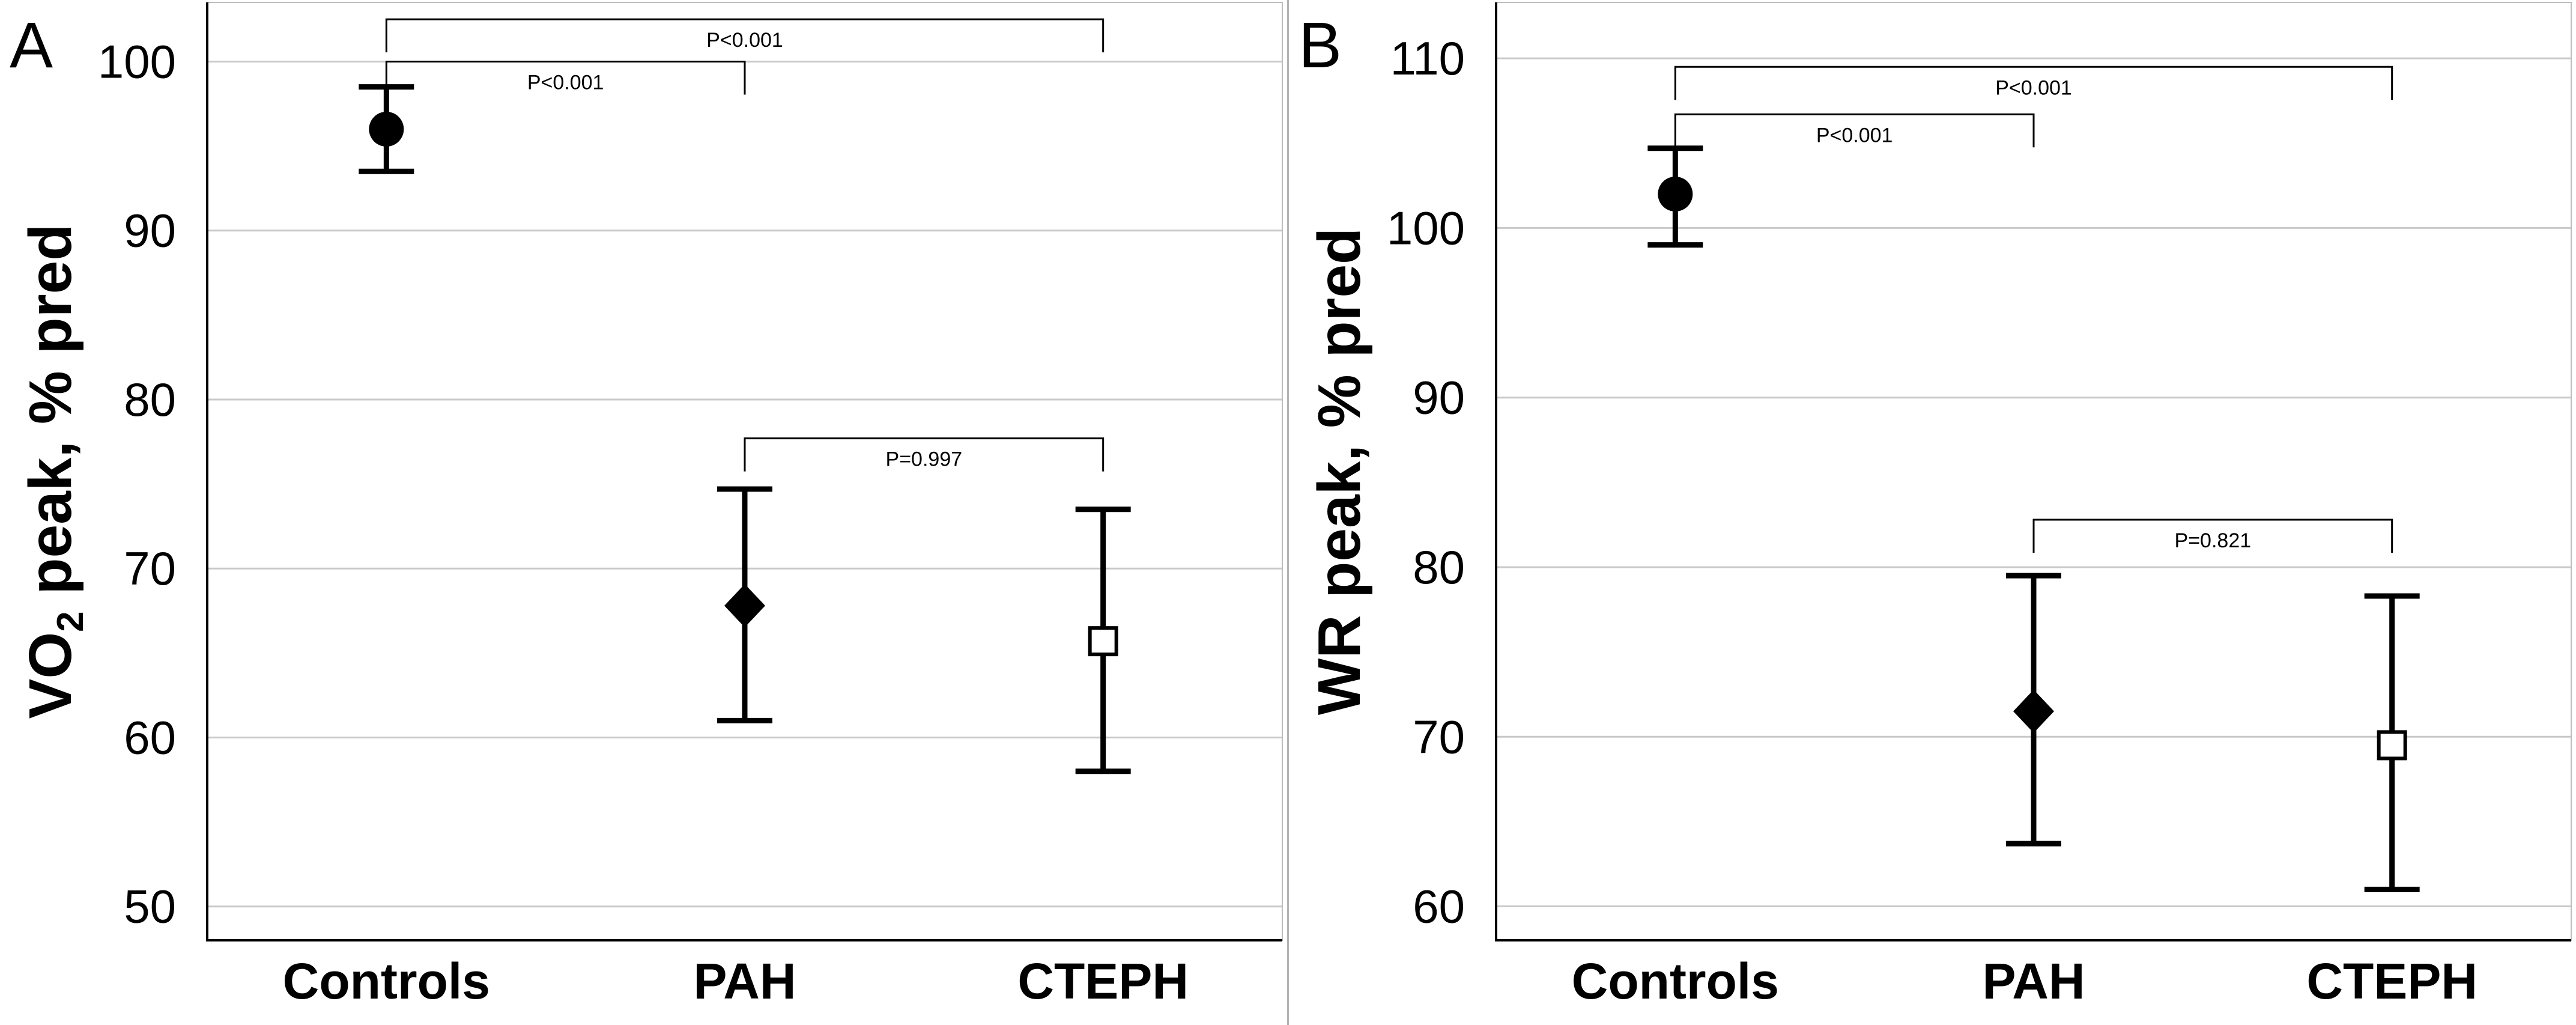 Image resolution: width=2576 pixels, height=1025 pixels. Describe the element at coordinates (2213, 540) in the screenshot. I see `p-value-label: P=0.821` at that location.